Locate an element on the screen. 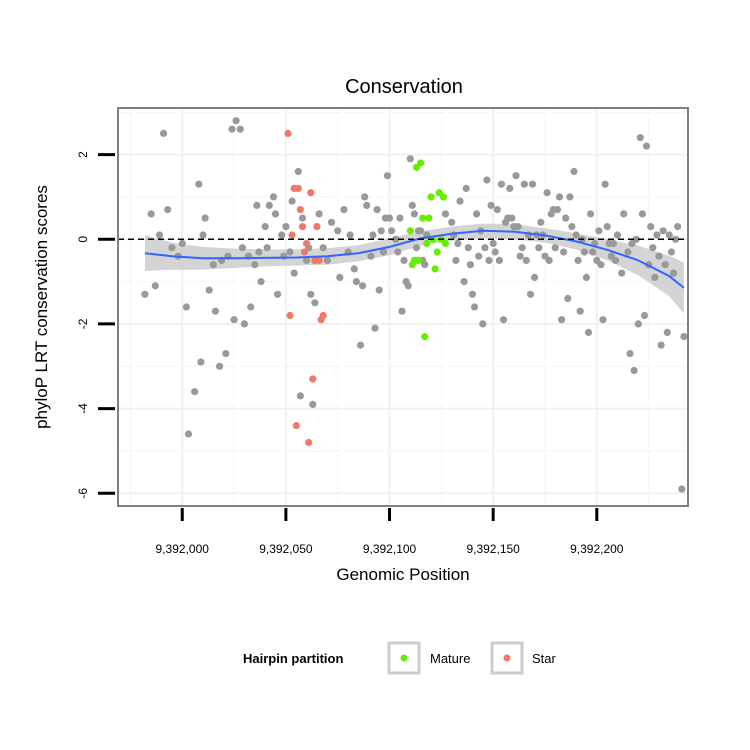  legend: Hairpin partition Mature Star is located at coordinates (400, 658).